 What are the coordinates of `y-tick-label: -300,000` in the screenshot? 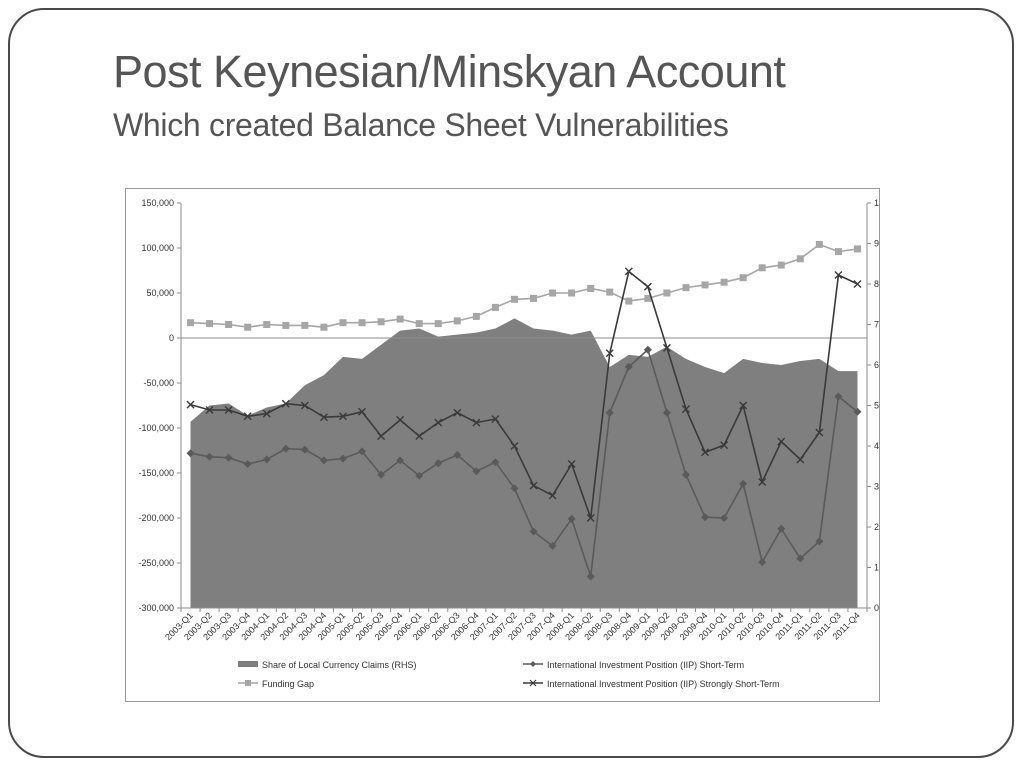 It's located at (156, 608).